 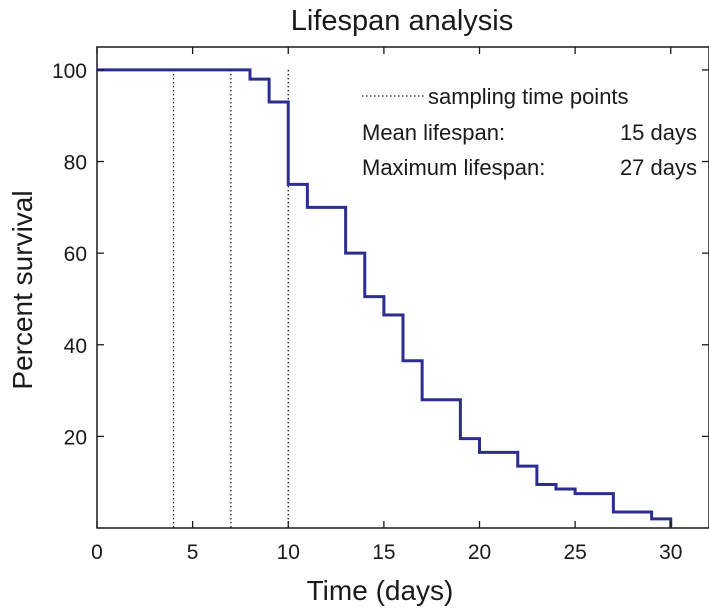 I want to click on mean-lifespan-label: Mean lifespan:, so click(x=433, y=132).